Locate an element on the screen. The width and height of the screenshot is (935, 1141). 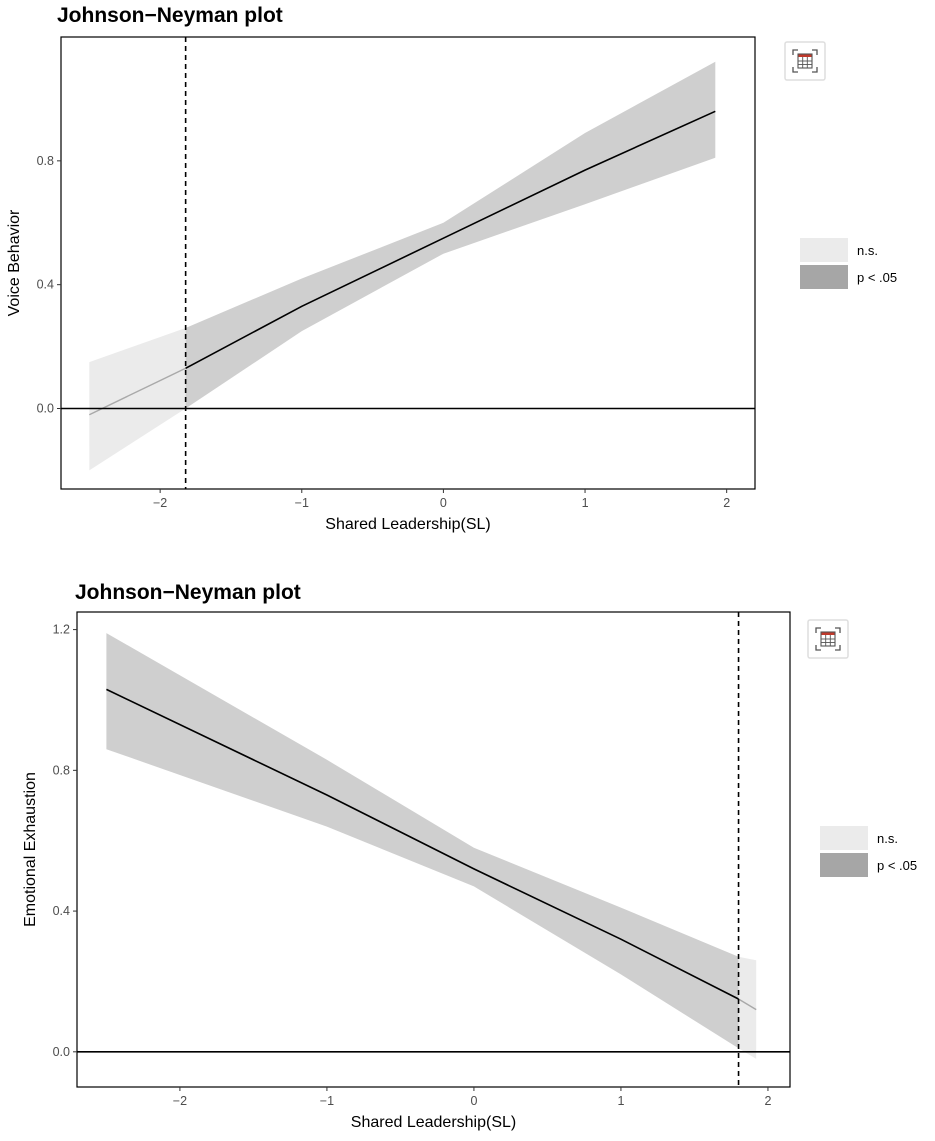
y-axis-title: Voice Behavior is located at coordinates (14, 262).